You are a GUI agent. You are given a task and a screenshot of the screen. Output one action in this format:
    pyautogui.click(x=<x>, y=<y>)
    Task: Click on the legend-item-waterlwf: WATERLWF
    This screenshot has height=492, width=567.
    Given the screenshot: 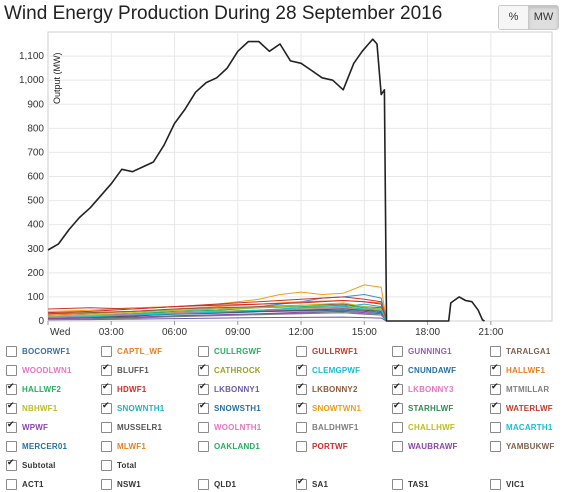 What is the action you would take?
    pyautogui.click(x=521, y=408)
    